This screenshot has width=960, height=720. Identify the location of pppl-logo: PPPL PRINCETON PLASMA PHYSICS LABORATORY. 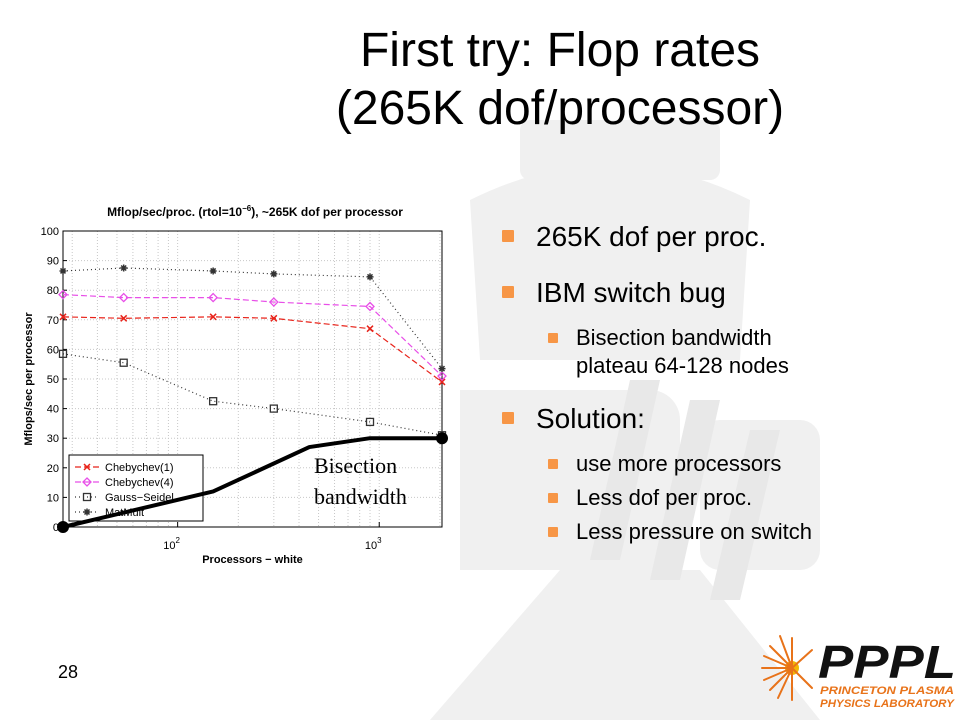
(858, 672).